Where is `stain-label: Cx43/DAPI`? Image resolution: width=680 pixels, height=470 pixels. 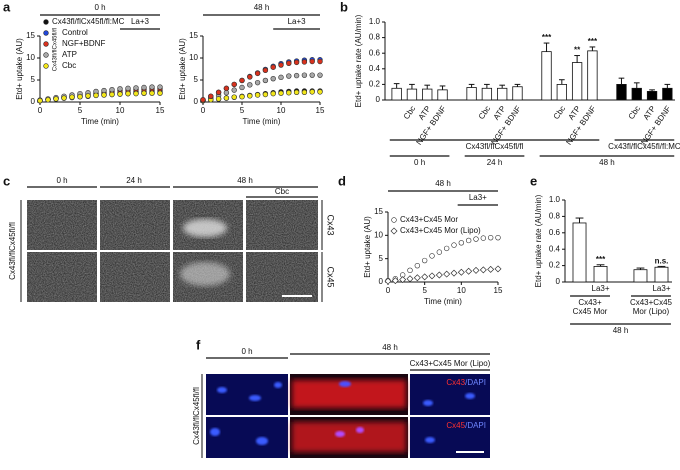
stain-label: Cx43/DAPI is located at coordinates (466, 382).